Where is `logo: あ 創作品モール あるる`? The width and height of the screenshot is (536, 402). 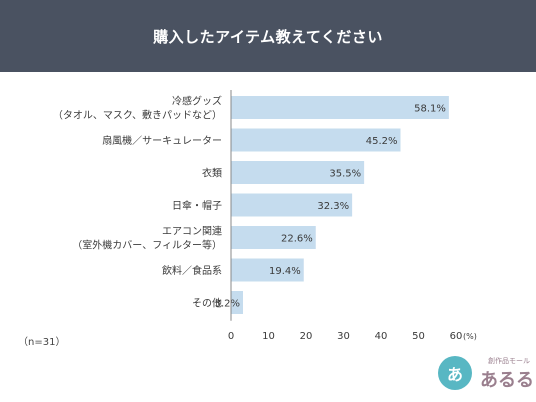
logo: あ 創作品モール あるる is located at coordinates (486, 374).